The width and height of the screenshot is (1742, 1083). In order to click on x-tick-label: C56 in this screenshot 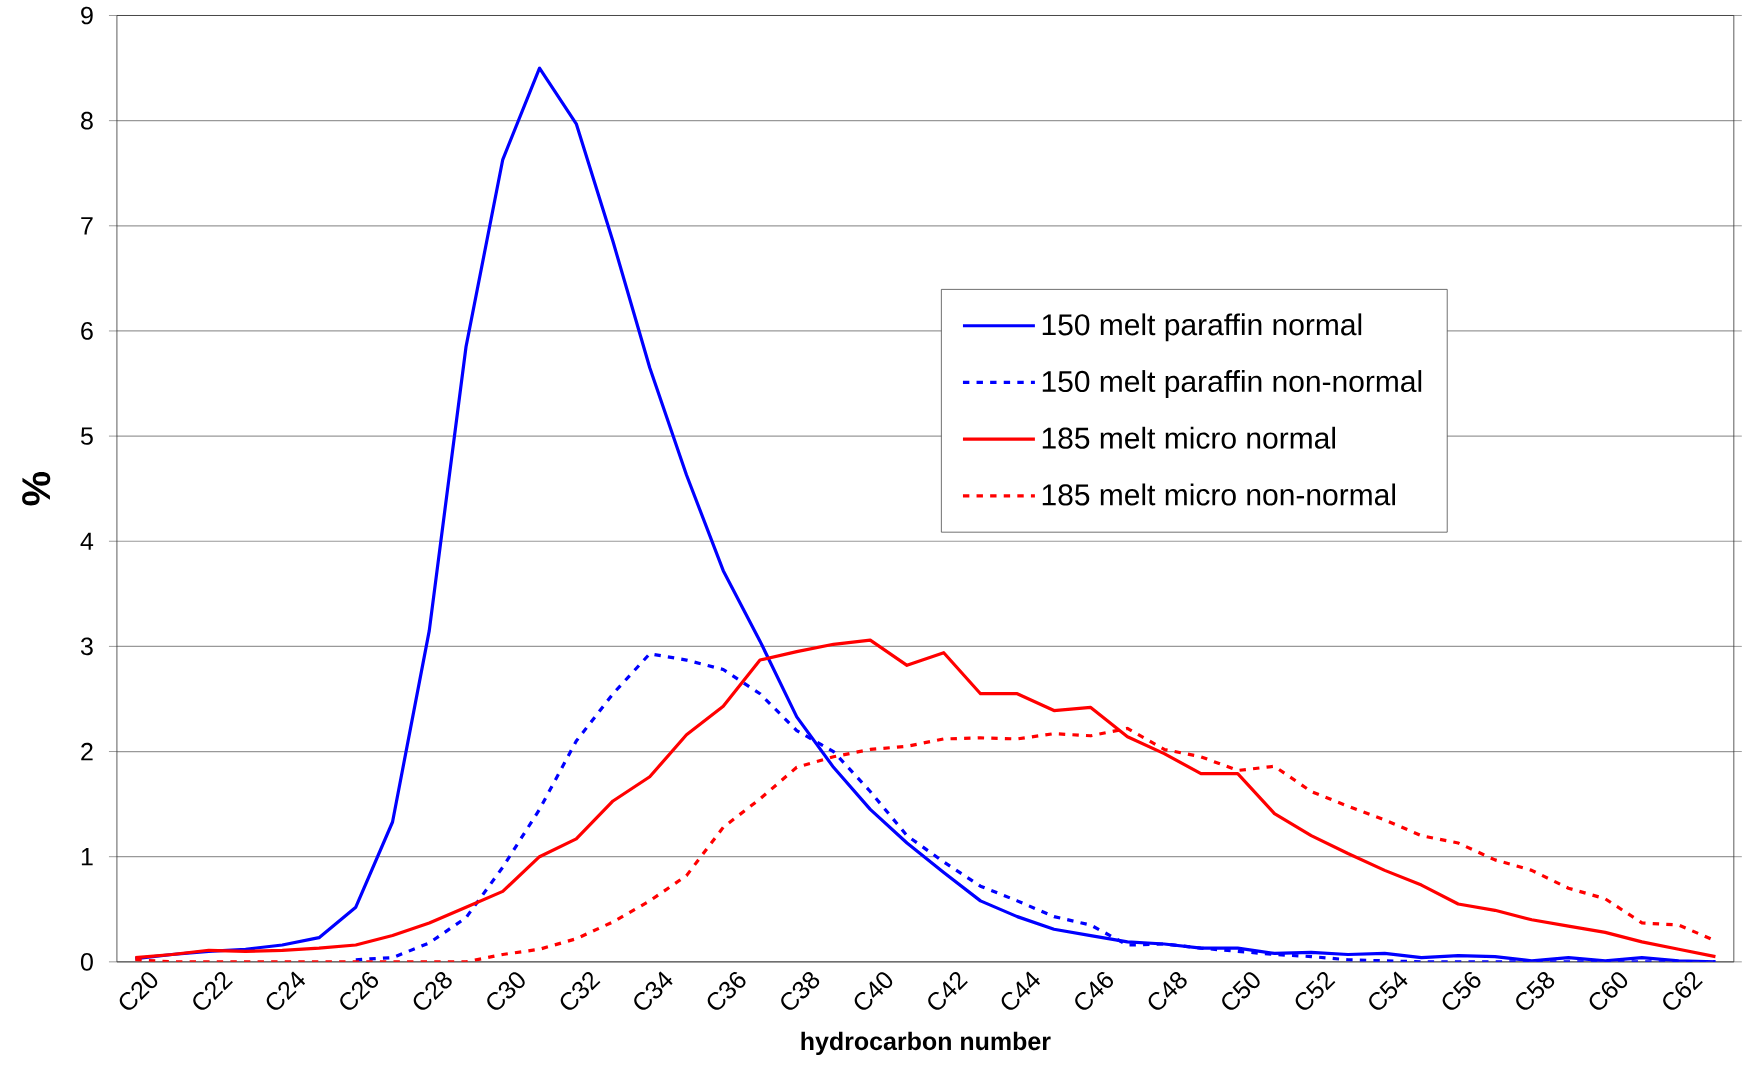, I will do `click(1461, 991)`.